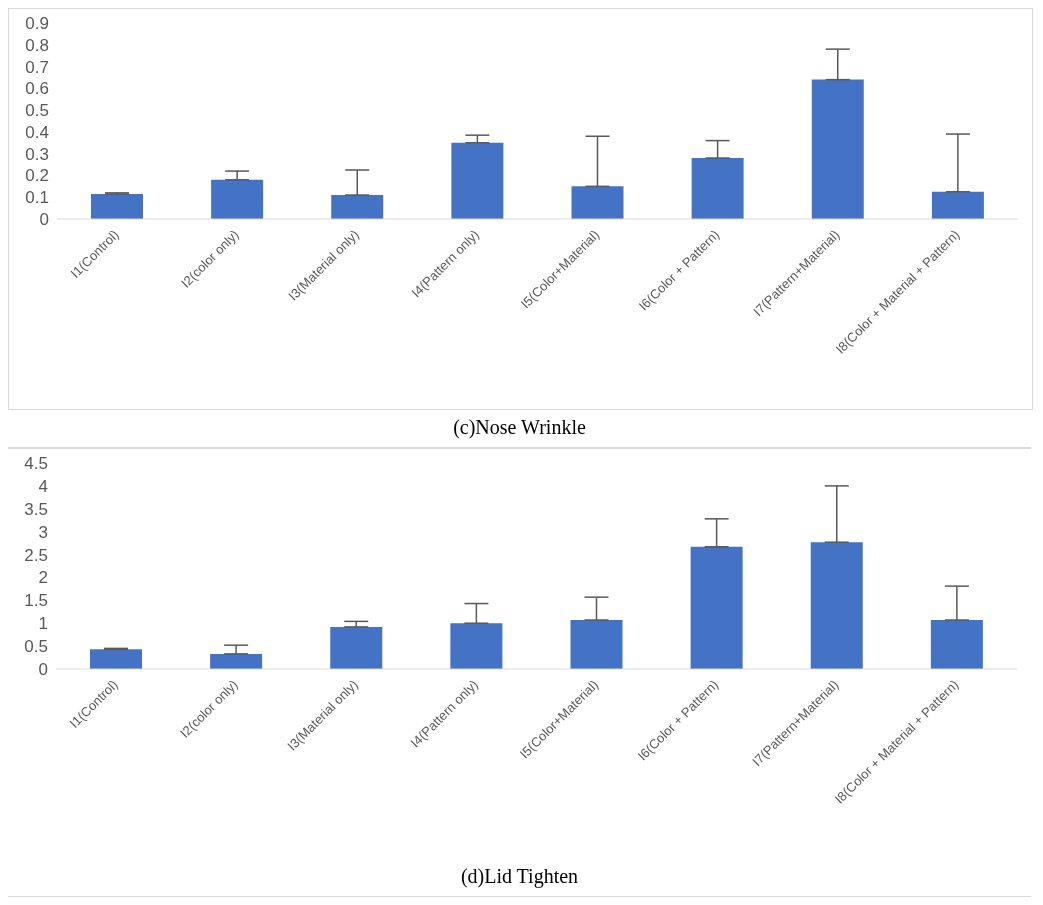 The image size is (1043, 905). What do you see at coordinates (37, 67) in the screenshot?
I see `y-tick-label: 0.7` at bounding box center [37, 67].